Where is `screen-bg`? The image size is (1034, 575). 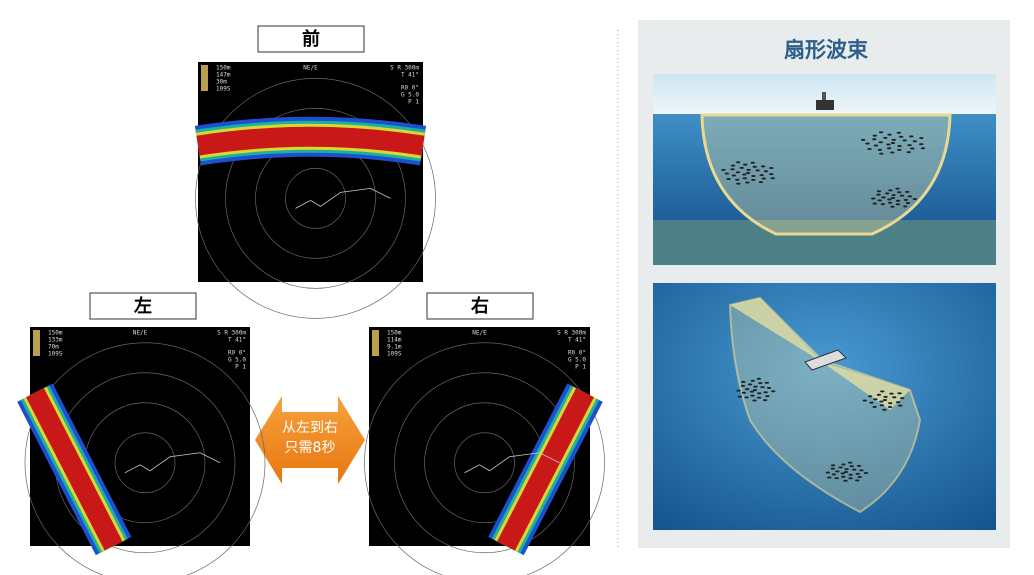
screen-bg is located at coordinates (310, 172).